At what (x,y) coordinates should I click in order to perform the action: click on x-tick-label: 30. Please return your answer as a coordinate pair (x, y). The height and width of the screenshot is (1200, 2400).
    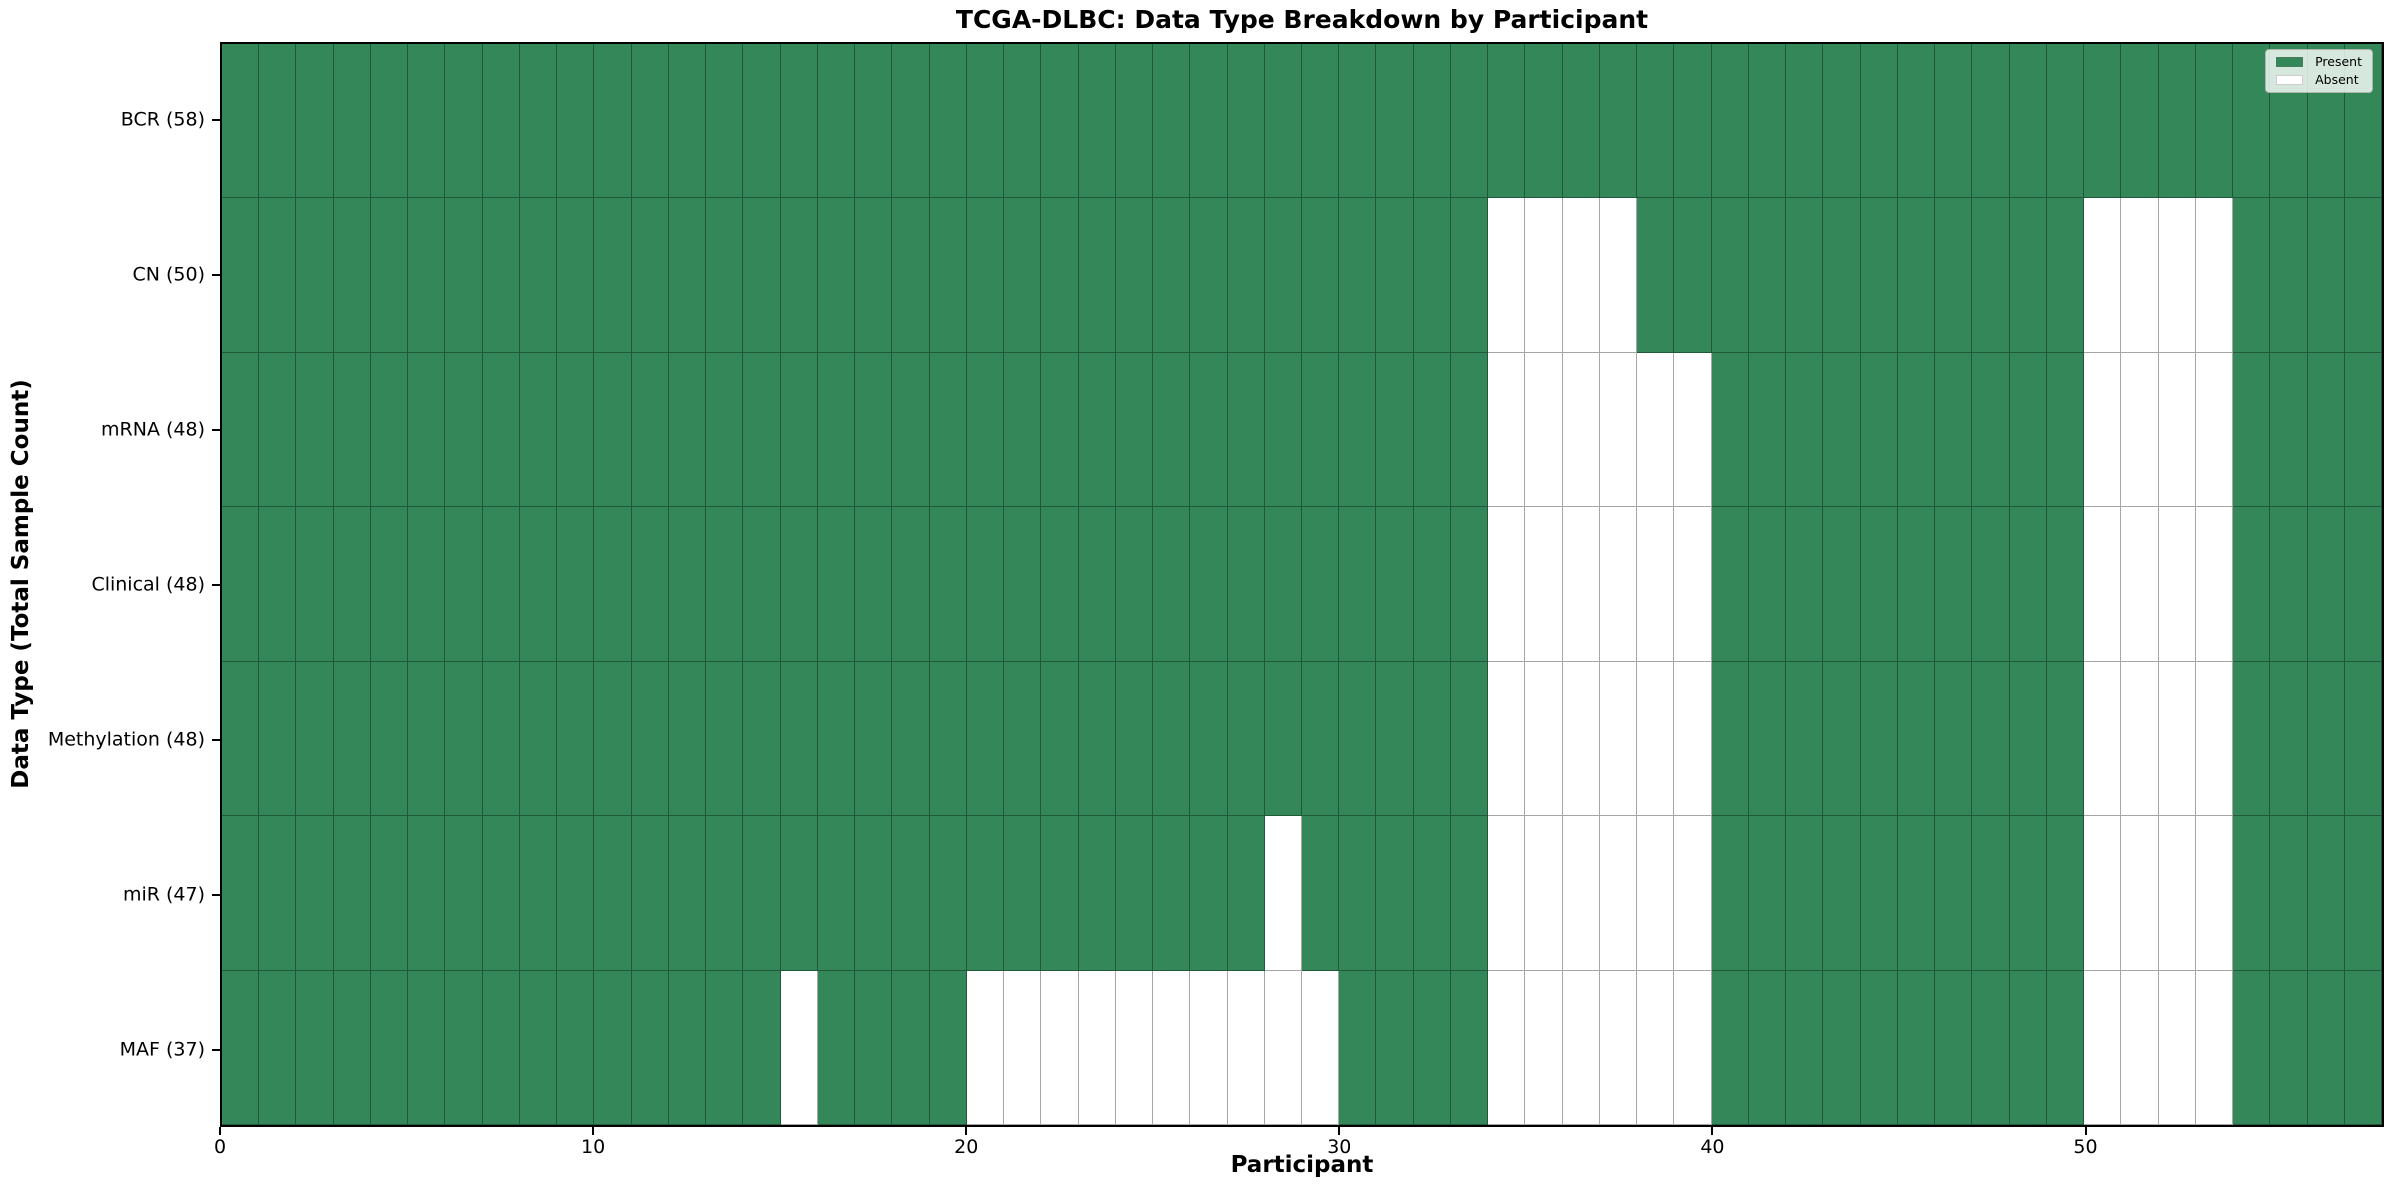
    Looking at the image, I should click on (1339, 1147).